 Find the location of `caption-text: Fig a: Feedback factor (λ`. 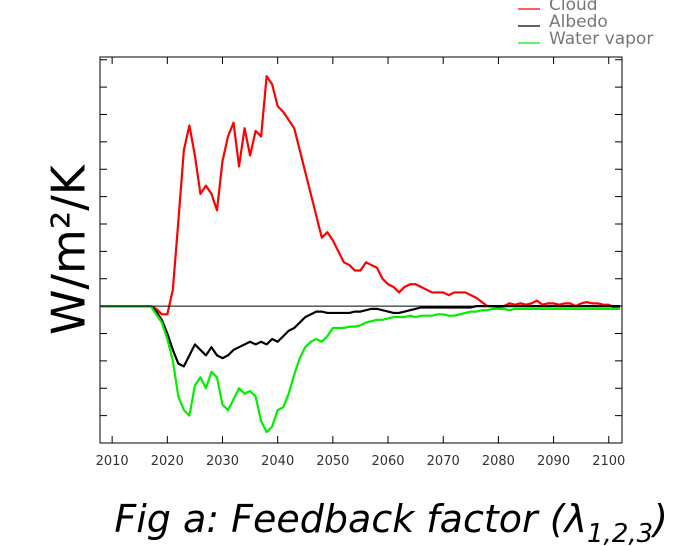

caption-text: Fig a: Feedback factor (λ is located at coordinates (350, 519).